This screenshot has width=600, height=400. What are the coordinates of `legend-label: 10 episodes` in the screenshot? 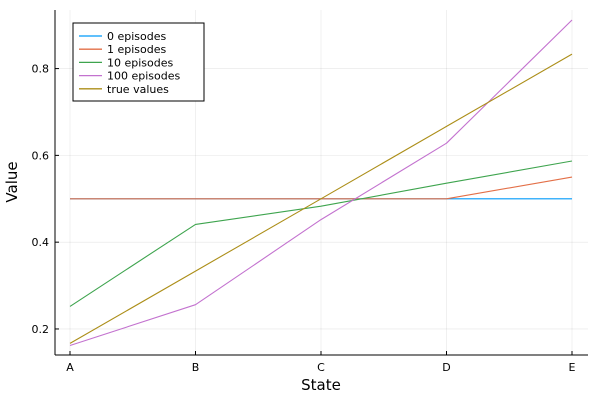 It's located at (140, 62).